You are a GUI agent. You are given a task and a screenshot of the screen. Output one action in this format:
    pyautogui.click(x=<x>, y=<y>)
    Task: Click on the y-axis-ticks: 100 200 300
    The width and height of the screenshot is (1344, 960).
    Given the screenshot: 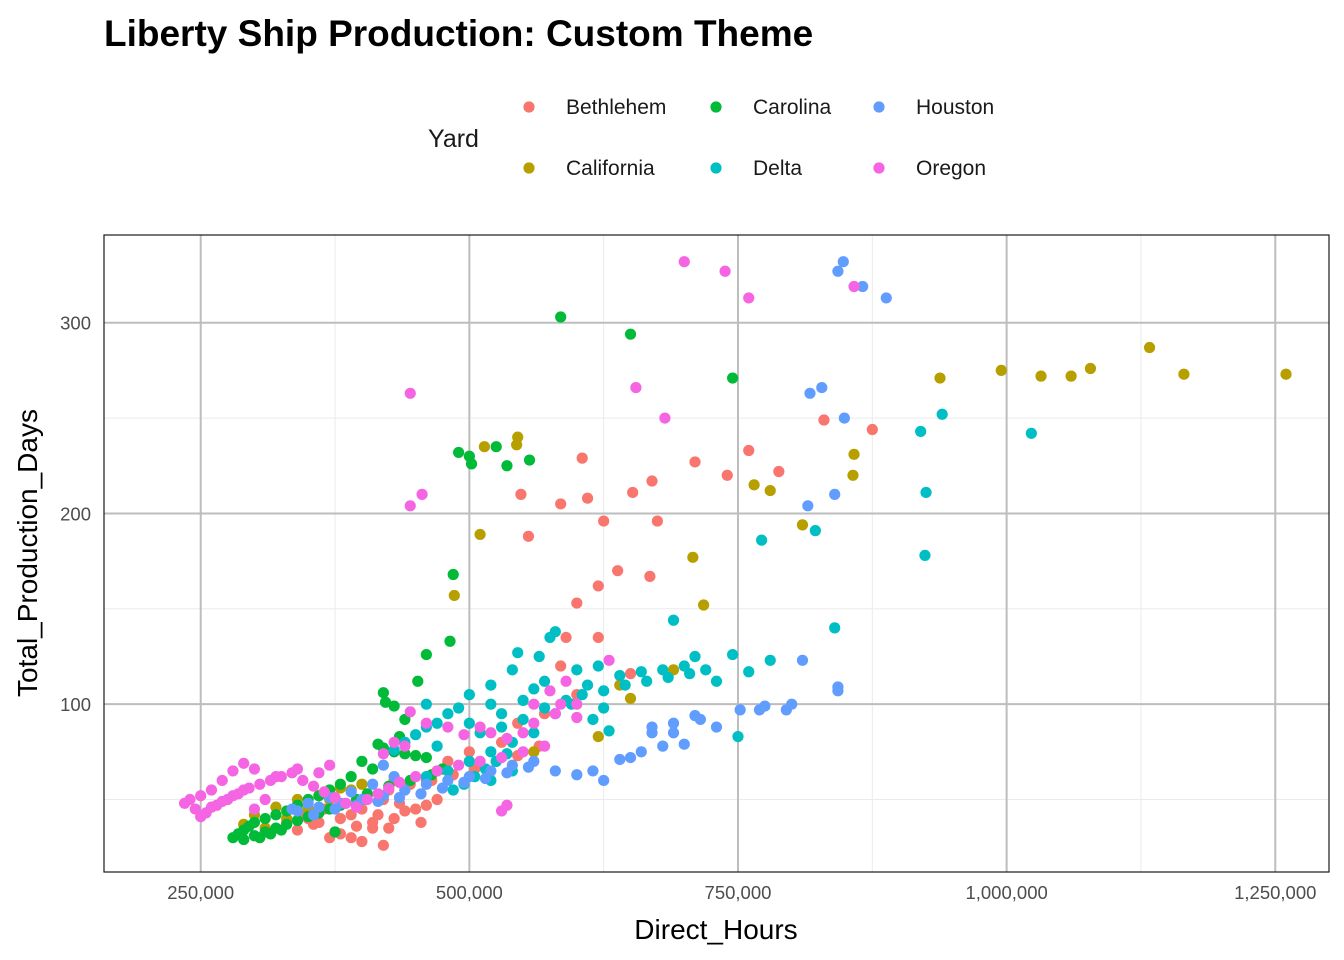 What is the action you would take?
    pyautogui.click(x=75, y=514)
    